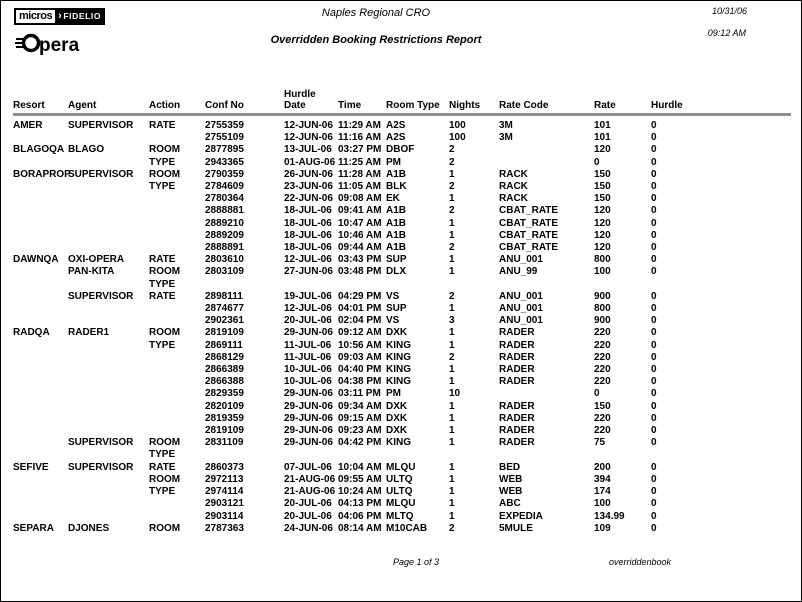 This screenshot has width=802, height=602. What do you see at coordinates (506, 125) in the screenshot?
I see `cell-rate-code: 3M` at bounding box center [506, 125].